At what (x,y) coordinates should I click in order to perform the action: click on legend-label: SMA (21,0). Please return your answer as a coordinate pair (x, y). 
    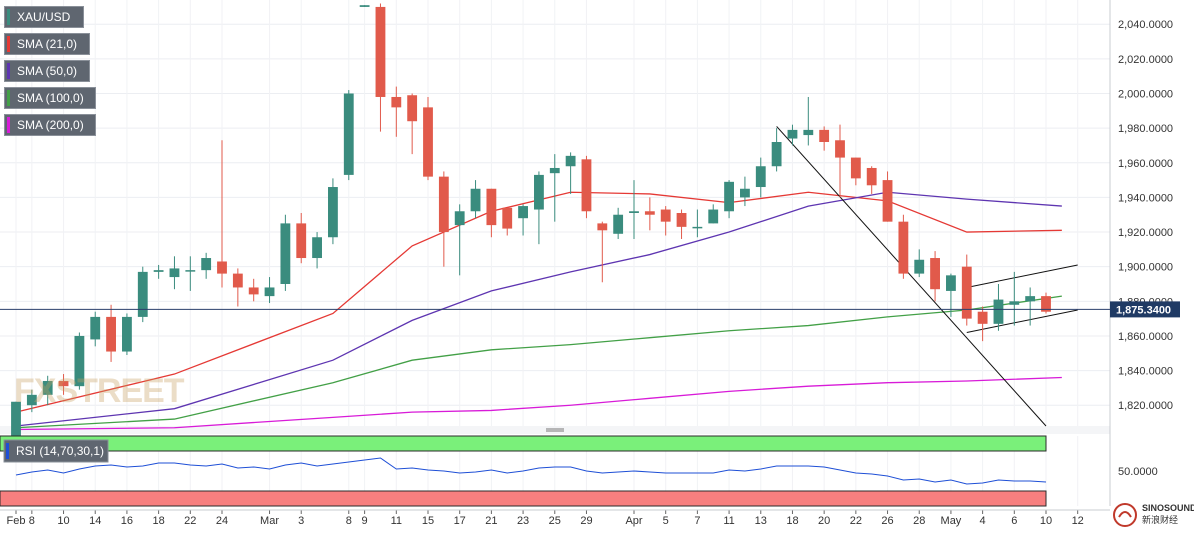
    Looking at the image, I should click on (47, 44).